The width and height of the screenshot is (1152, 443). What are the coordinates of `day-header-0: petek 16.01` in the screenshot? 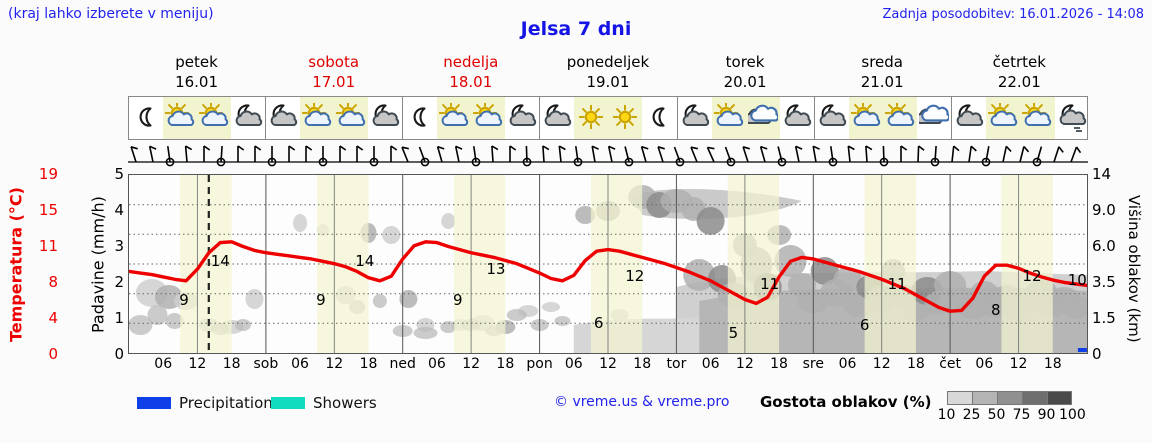 It's located at (196, 73).